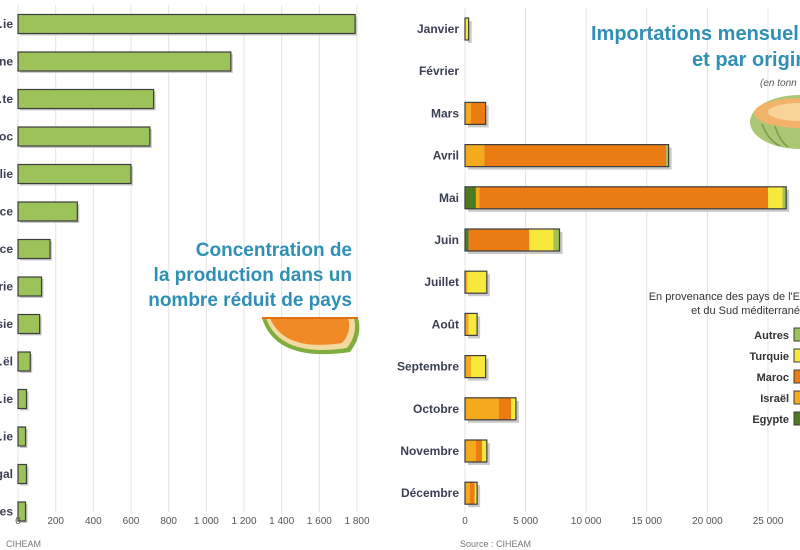 The width and height of the screenshot is (800, 550). Describe the element at coordinates (770, 420) in the screenshot. I see `legend-label: Egypte` at that location.